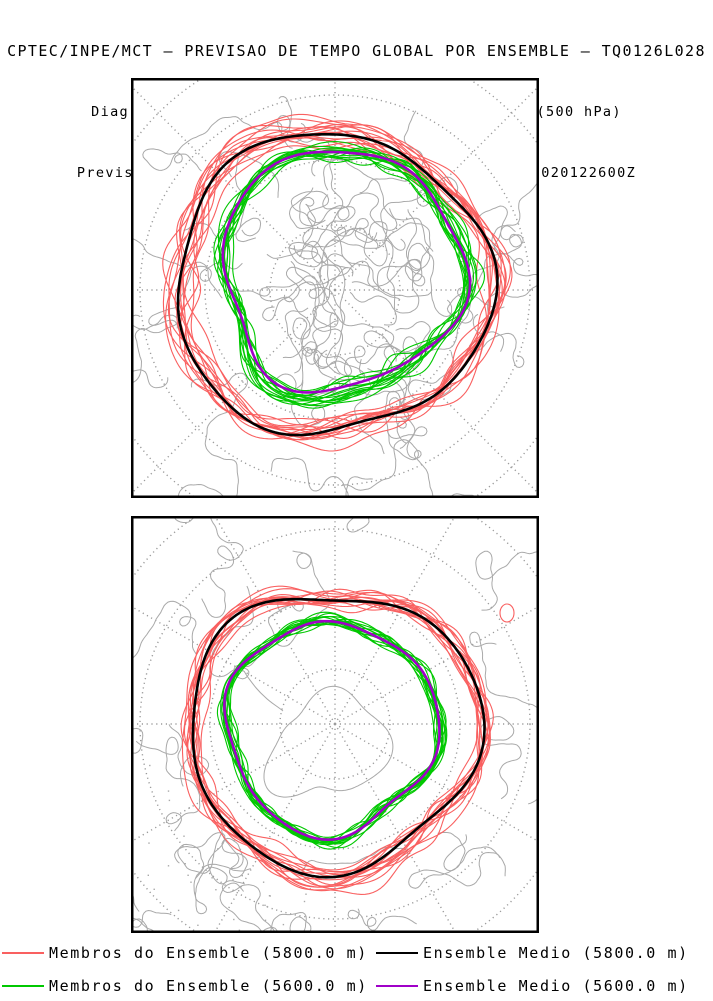 This screenshot has height=1001, width=713. I want to click on legend-item-mean-5800: Ensemble Medio (5800.0 m), so click(532, 953).